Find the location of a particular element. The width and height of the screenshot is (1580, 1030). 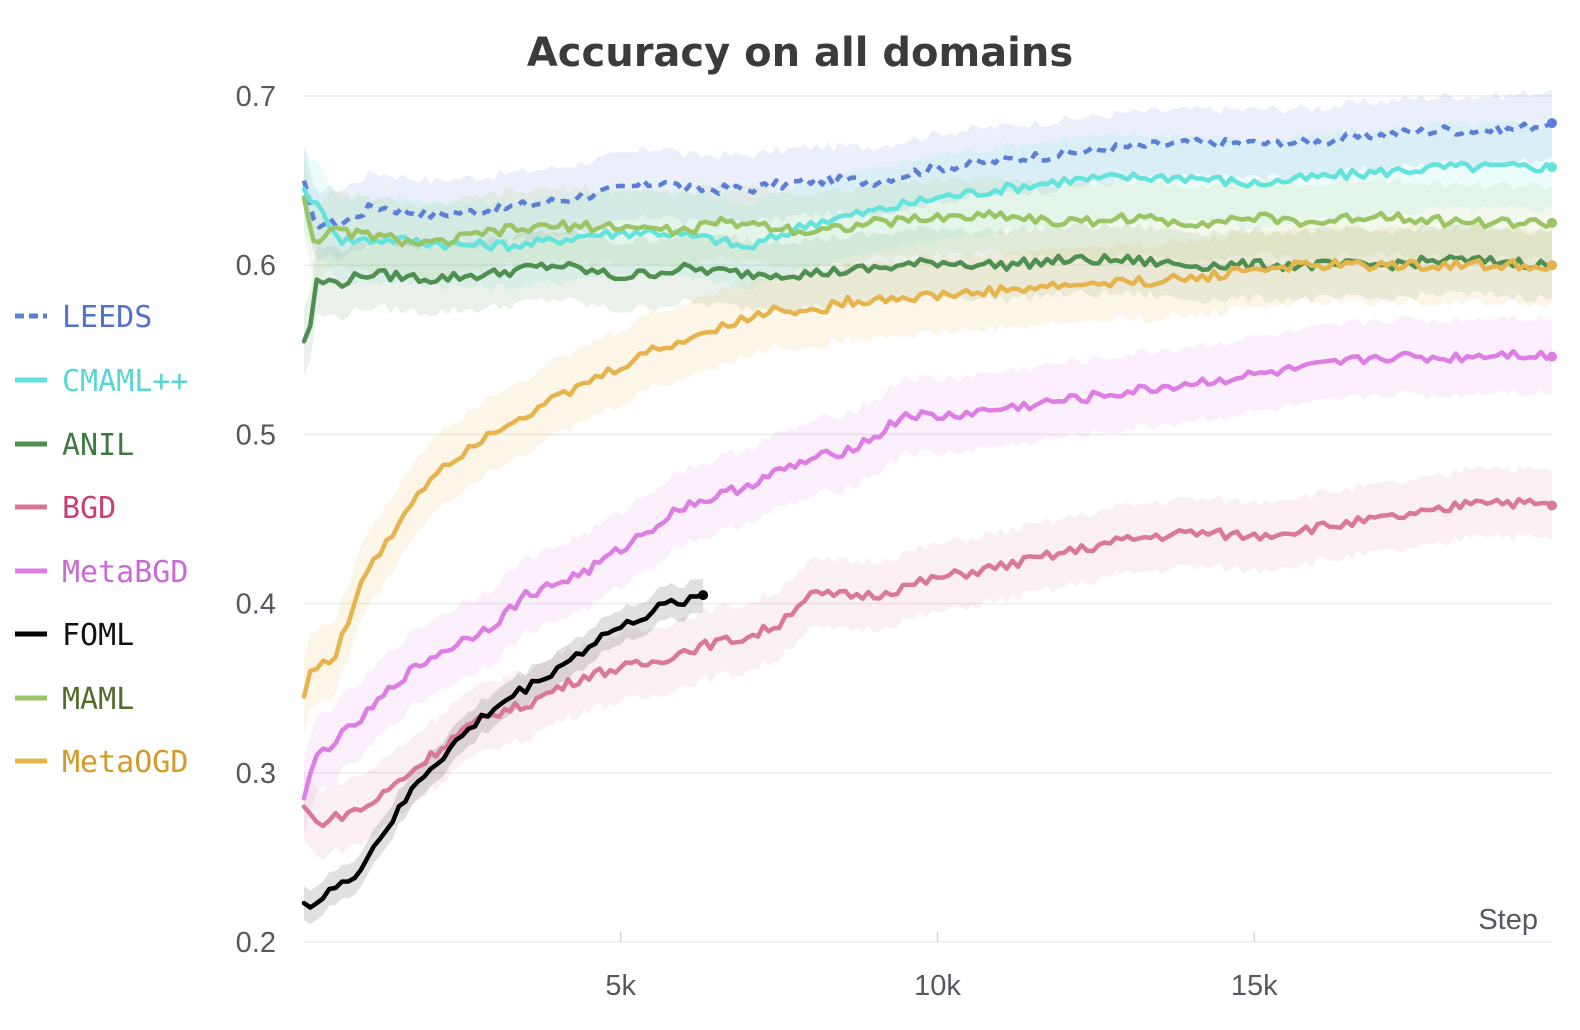

legend-item-foml: FOML is located at coordinates (98, 635).